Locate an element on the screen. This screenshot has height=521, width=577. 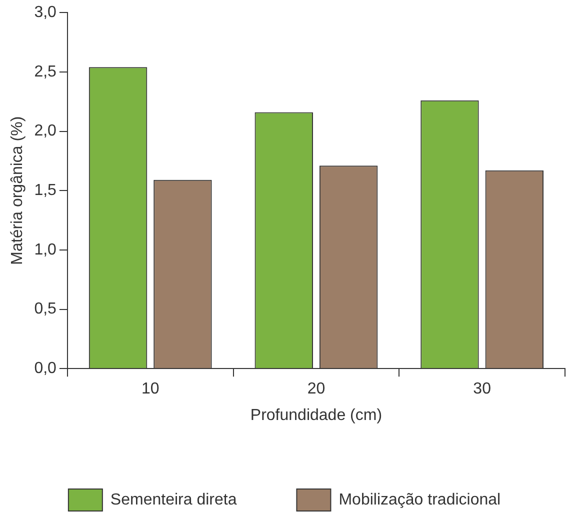
y-tick-label: 0,5 is located at coordinates (45, 309).